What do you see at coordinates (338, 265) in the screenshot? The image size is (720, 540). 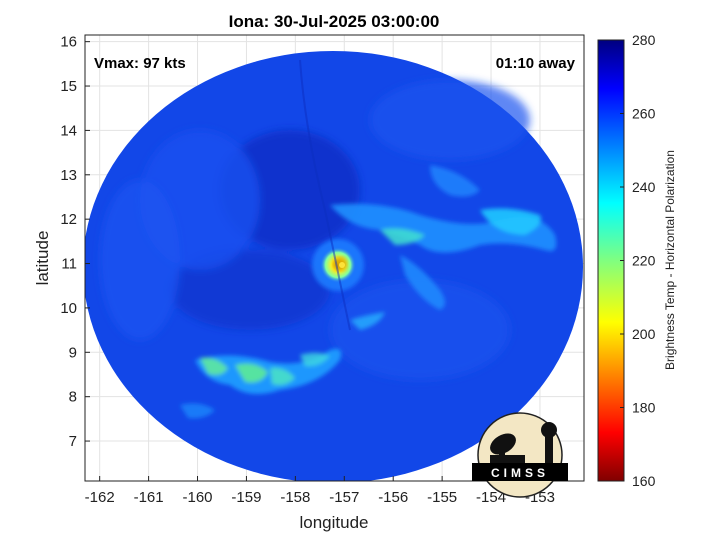 I see `storm-eyewall` at bounding box center [338, 265].